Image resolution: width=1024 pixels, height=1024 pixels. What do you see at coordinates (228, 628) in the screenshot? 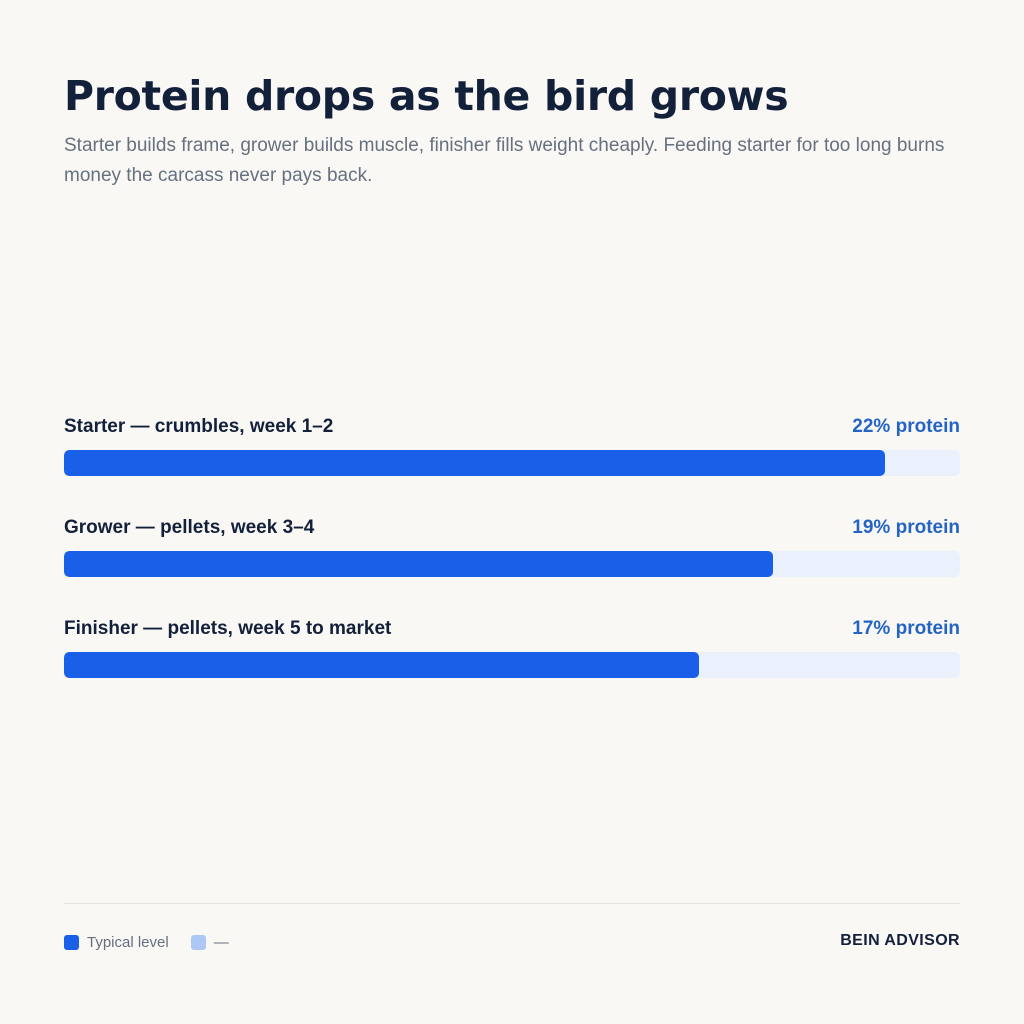
I see `bar-category-label: Finisher — pellets, week 5 to market` at bounding box center [228, 628].